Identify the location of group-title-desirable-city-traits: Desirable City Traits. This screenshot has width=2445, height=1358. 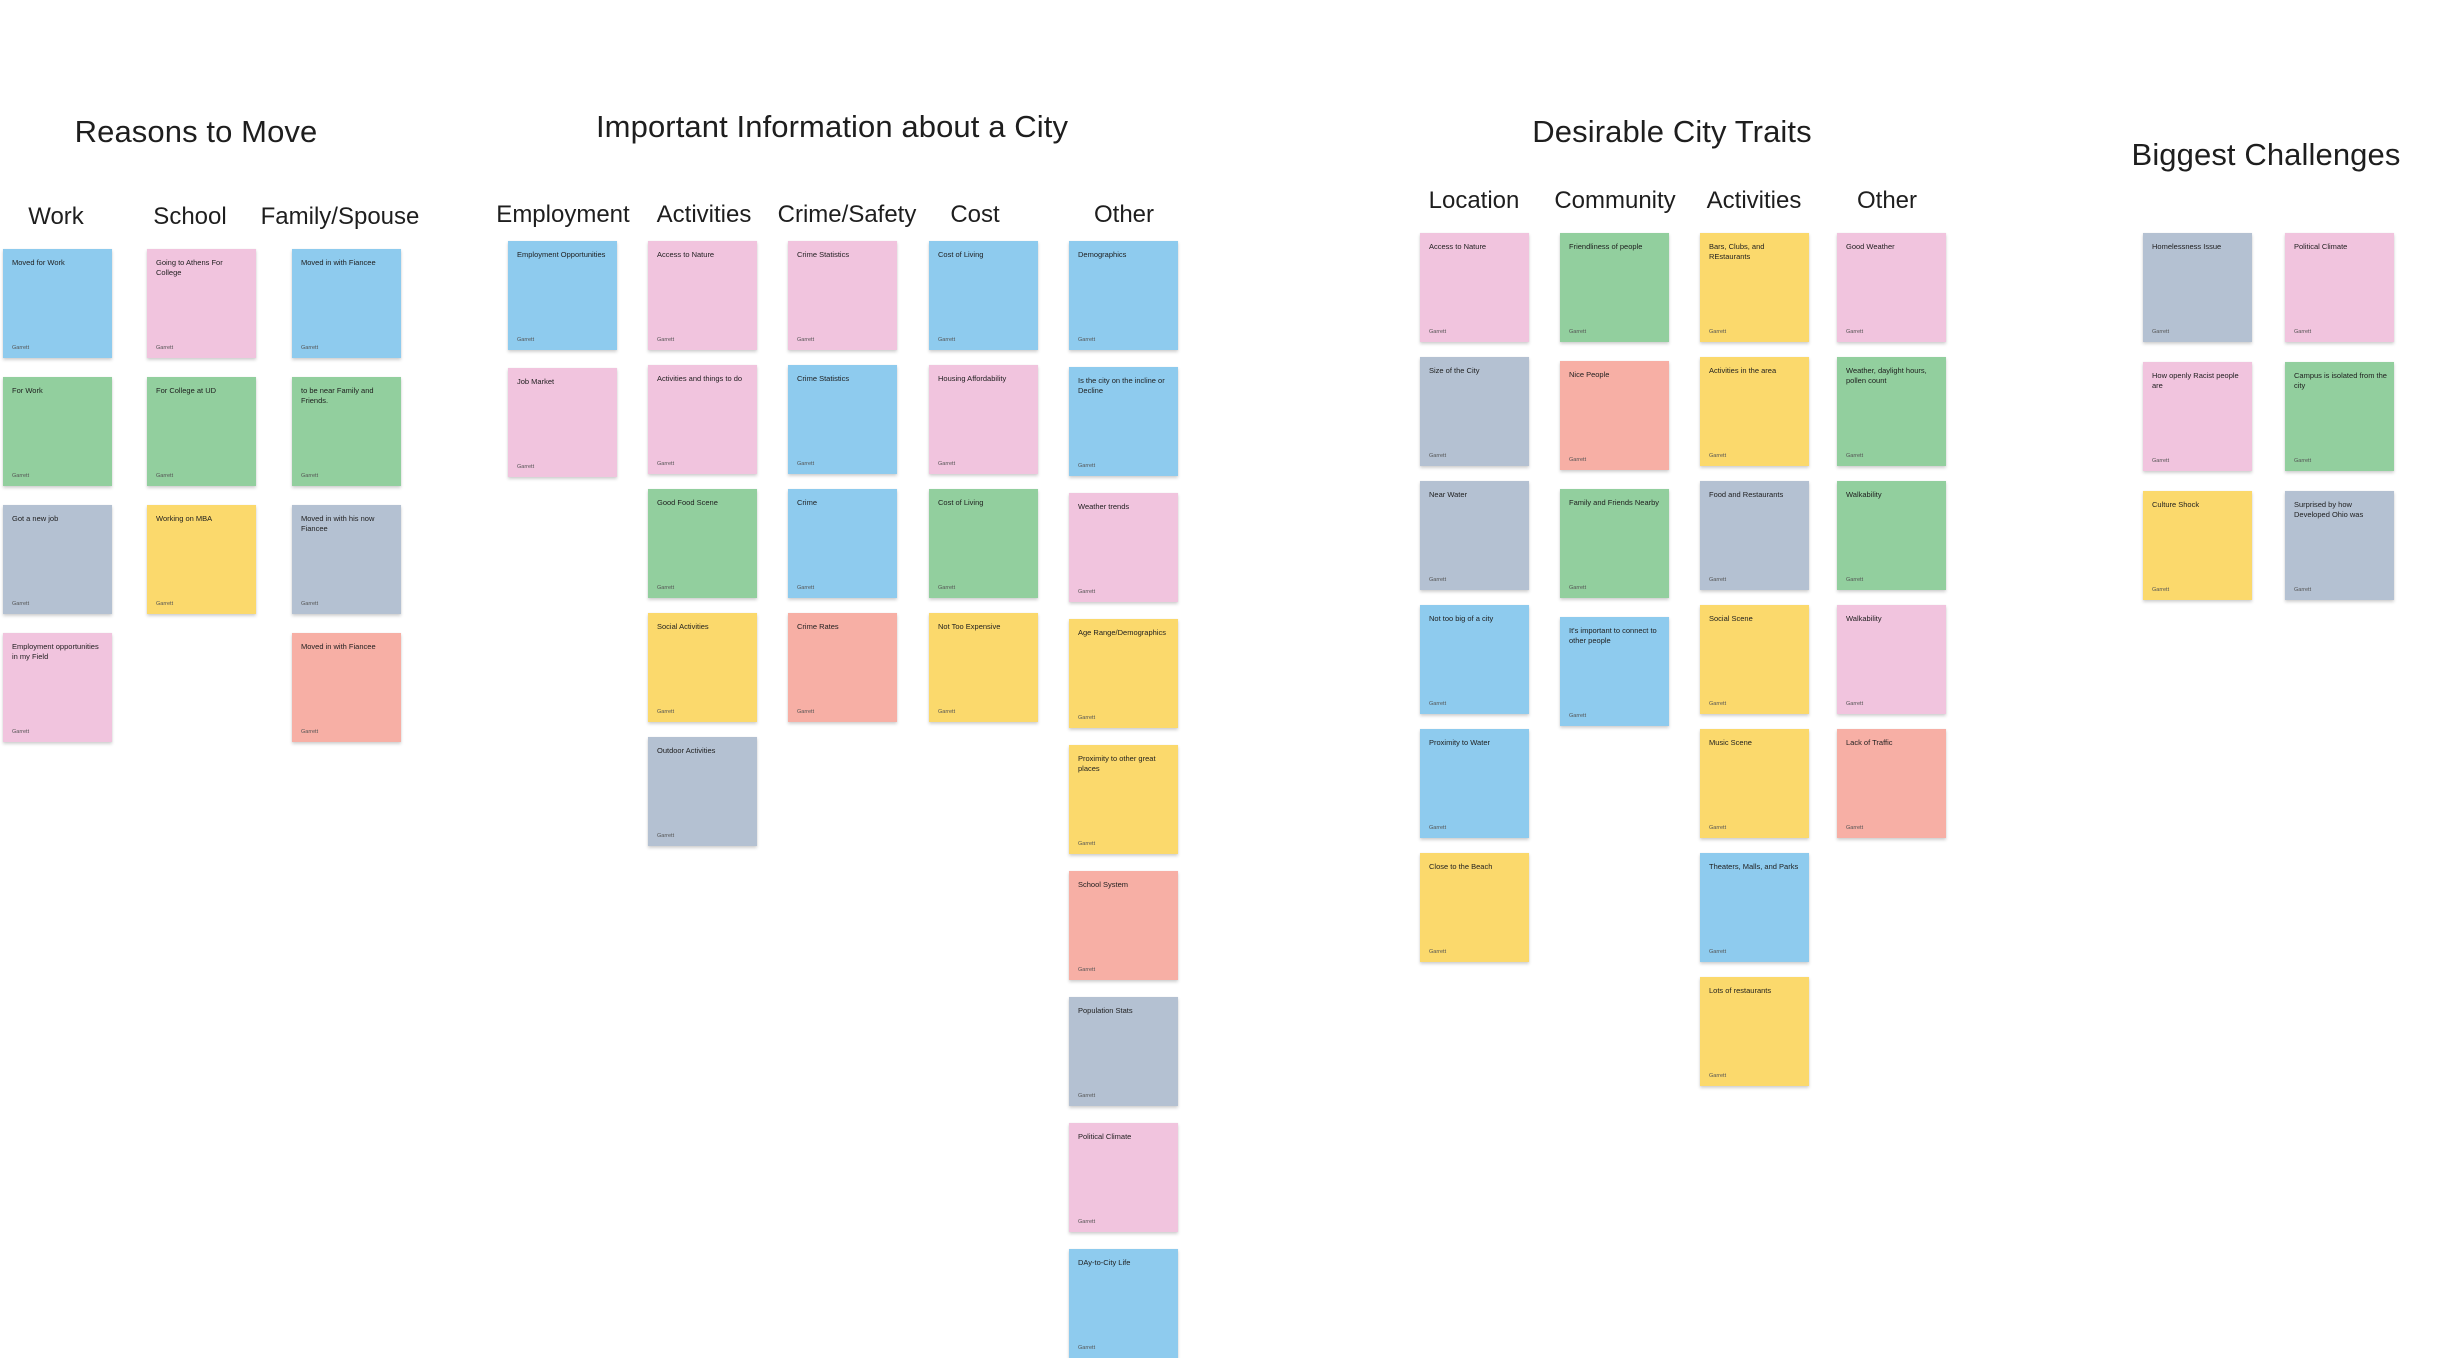
(1672, 131).